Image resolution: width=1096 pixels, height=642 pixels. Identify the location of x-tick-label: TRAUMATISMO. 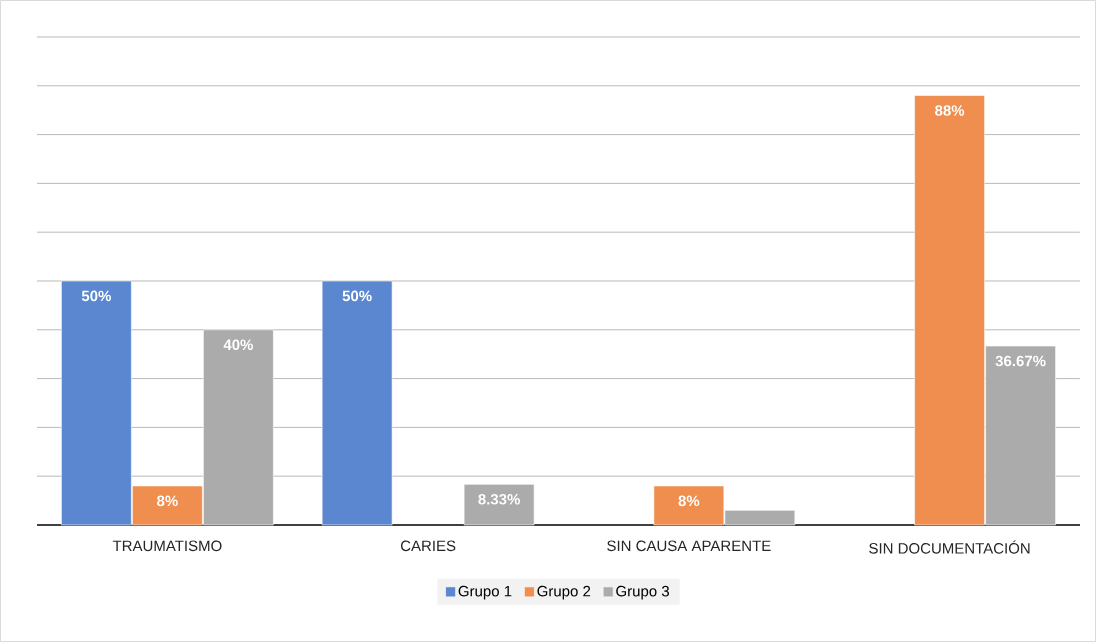
(167, 546).